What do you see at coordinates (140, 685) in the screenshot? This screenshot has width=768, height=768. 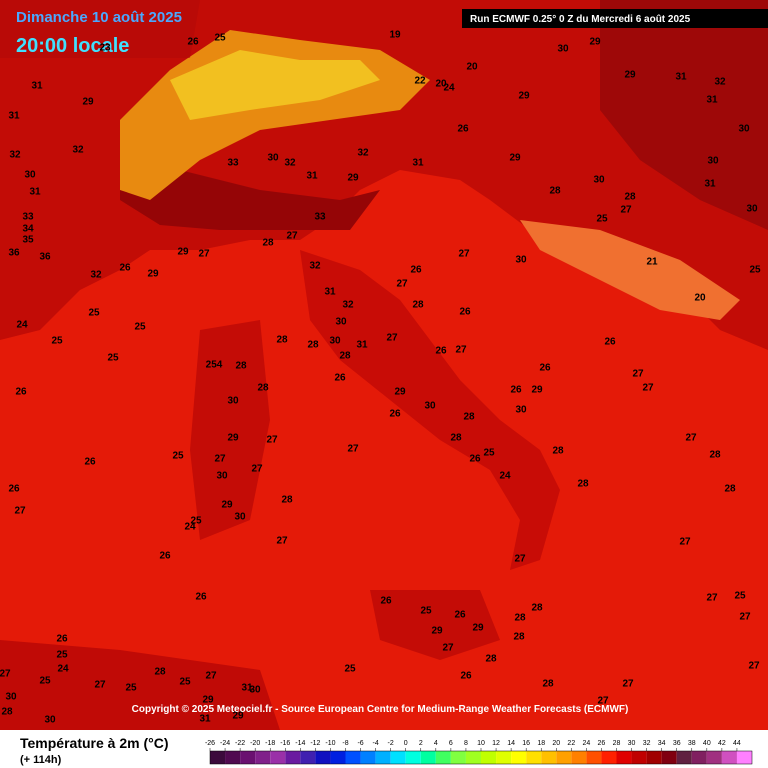 I see `africa-coast` at bounding box center [140, 685].